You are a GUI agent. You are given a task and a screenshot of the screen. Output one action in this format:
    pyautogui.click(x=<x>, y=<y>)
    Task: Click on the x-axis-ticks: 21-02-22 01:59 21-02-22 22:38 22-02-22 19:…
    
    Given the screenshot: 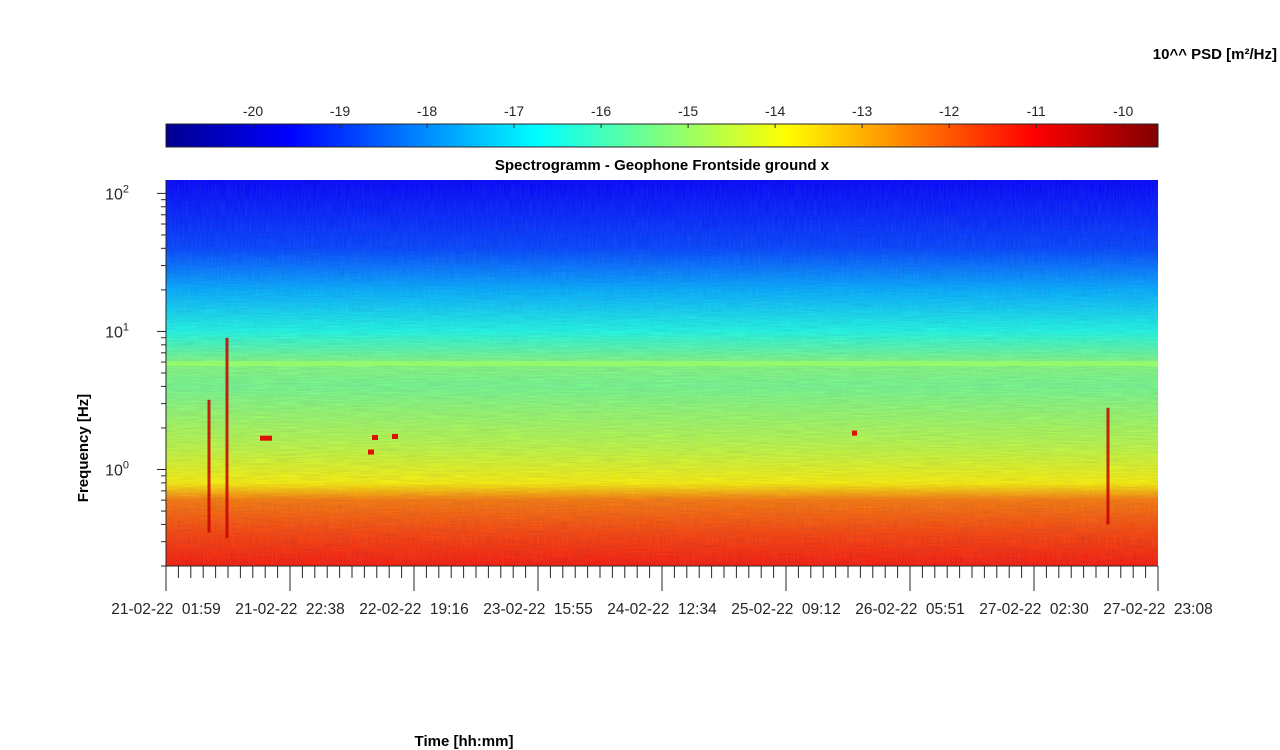 What is the action you would take?
    pyautogui.click(x=662, y=592)
    